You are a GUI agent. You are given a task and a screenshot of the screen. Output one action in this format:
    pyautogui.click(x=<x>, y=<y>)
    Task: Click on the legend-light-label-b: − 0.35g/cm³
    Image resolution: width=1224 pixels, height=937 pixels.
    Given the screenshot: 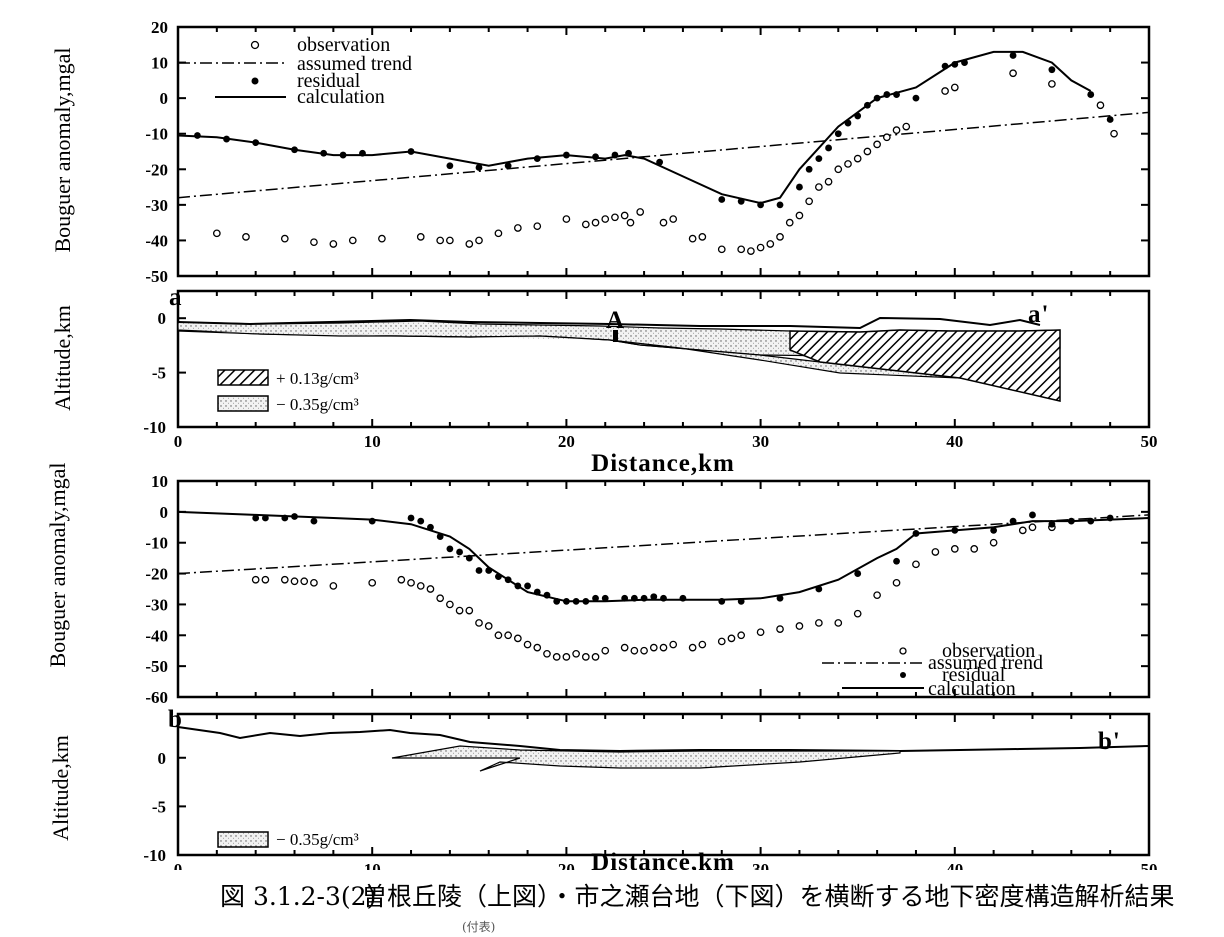 What is the action you would take?
    pyautogui.click(x=317, y=839)
    